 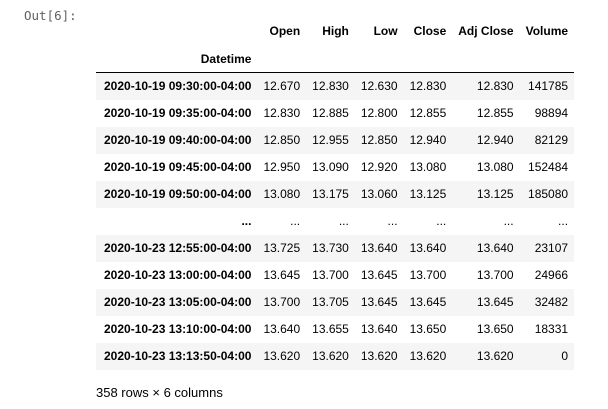 I want to click on cell-adj-close: 12.940, so click(x=495, y=140).